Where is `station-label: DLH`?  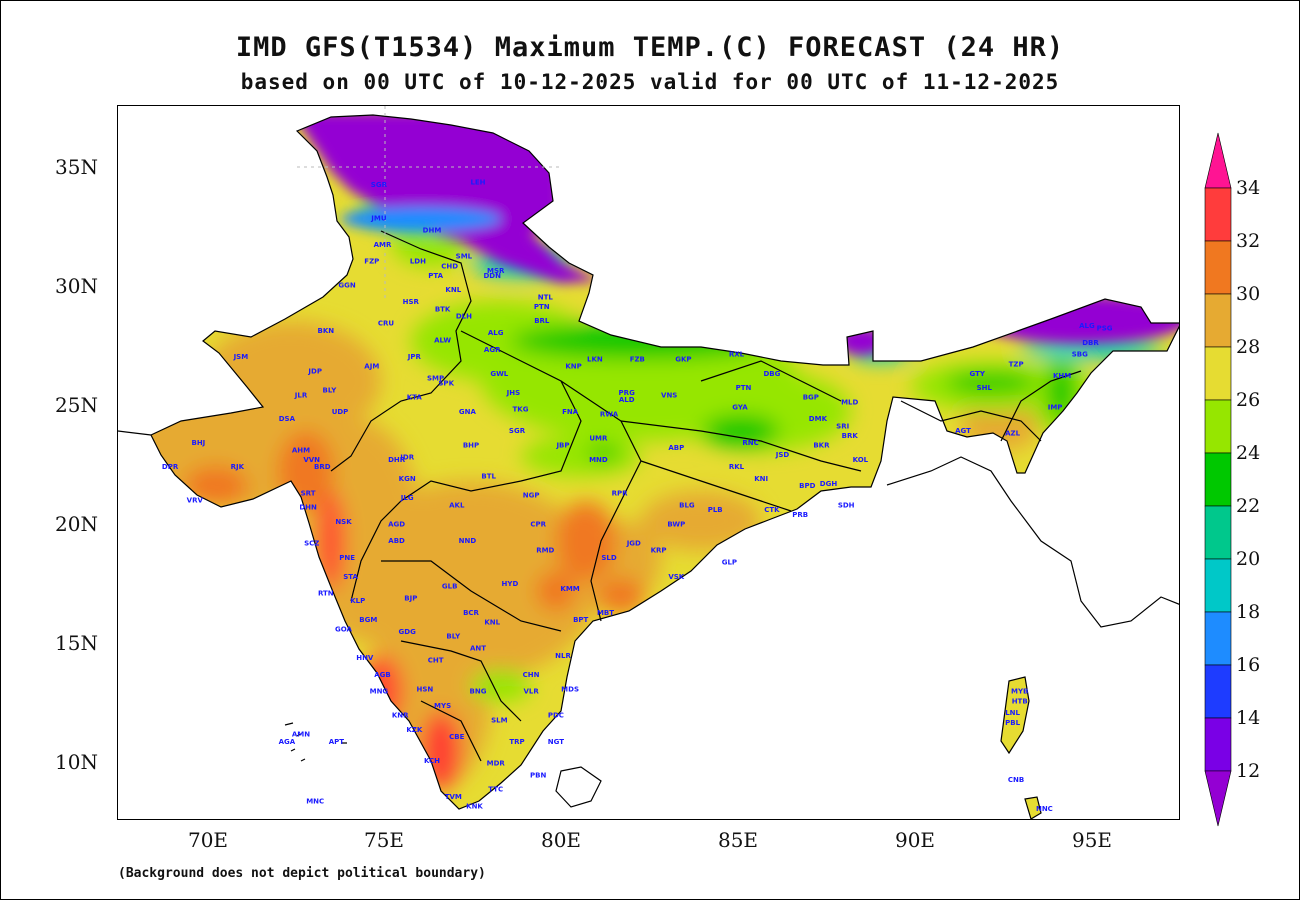
station-label: DLH is located at coordinates (464, 317).